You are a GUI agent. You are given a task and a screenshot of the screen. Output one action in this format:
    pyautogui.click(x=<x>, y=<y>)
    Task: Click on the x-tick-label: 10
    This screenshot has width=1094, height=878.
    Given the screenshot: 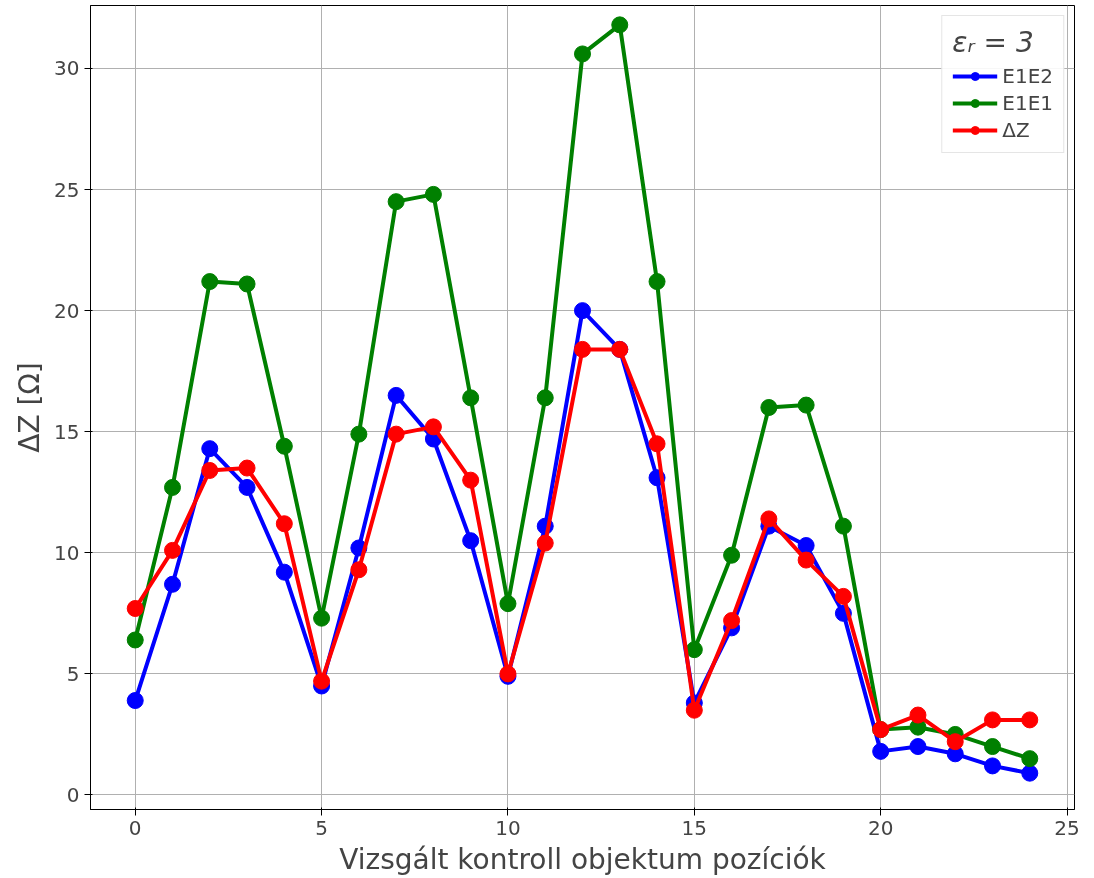 What is the action you would take?
    pyautogui.click(x=508, y=827)
    